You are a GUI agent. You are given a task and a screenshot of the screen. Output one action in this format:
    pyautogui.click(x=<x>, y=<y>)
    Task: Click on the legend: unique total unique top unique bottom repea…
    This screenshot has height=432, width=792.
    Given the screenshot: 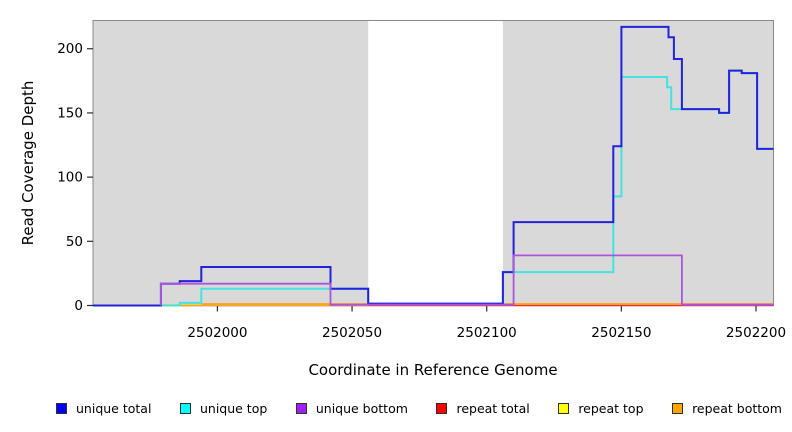 What is the action you would take?
    pyautogui.click(x=419, y=408)
    